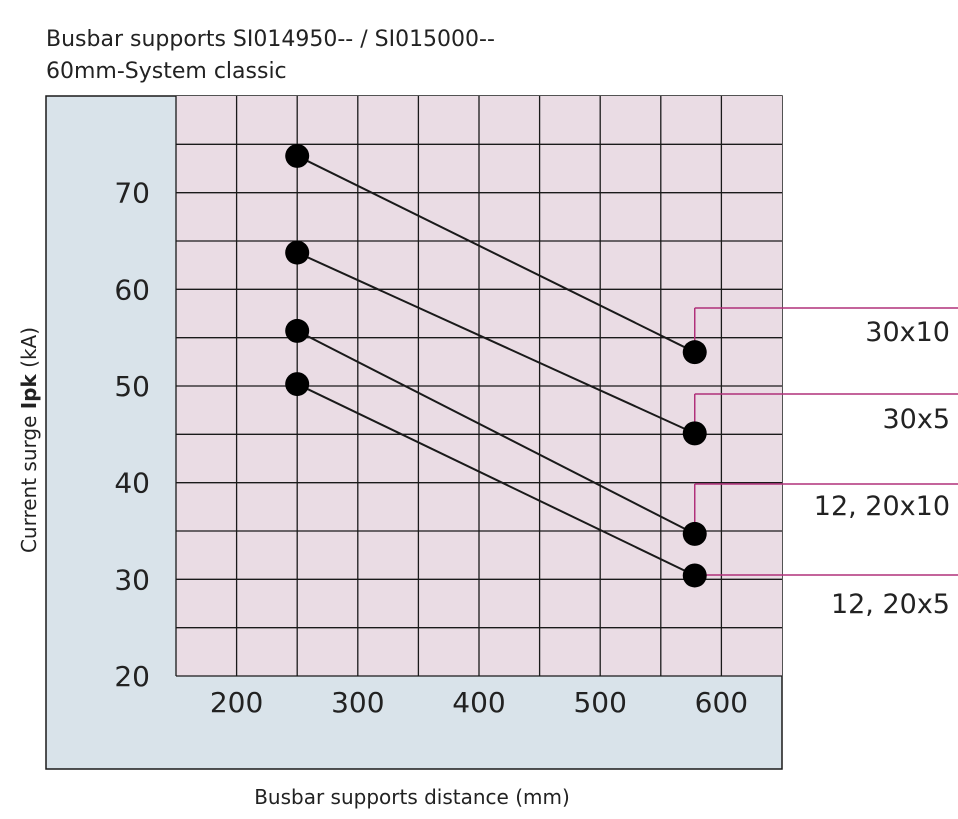  What do you see at coordinates (890, 604) in the screenshot?
I see `series-label: 12, 20x5` at bounding box center [890, 604].